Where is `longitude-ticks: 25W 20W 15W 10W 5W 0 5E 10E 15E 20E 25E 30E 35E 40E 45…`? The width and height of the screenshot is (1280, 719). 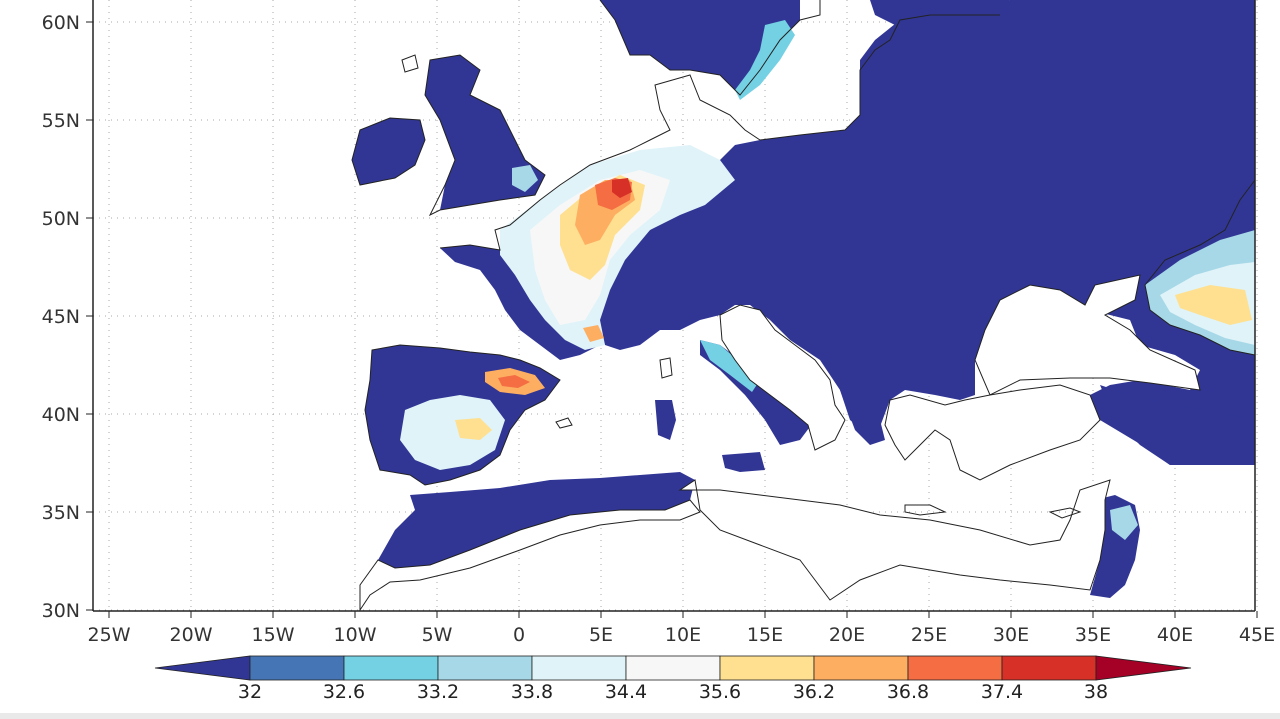
longitude-ticks: 25W 20W 15W 10W 5W 0 5E 10E 15E 20E 25E 30E 35E 40E 45… is located at coordinates (681, 628).